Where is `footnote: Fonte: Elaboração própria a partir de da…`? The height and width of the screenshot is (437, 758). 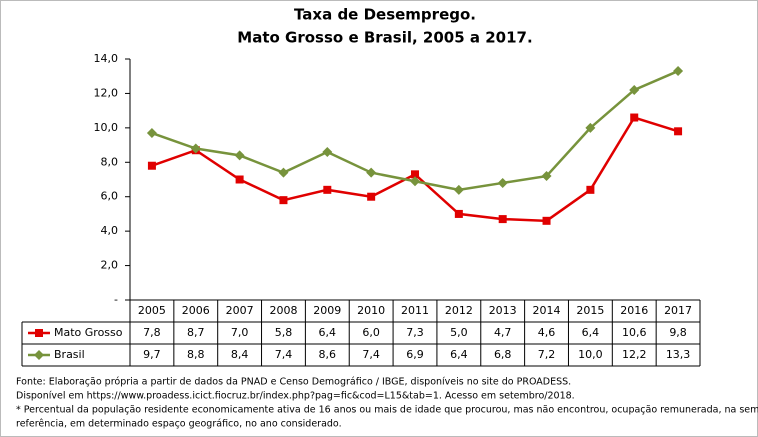 footnote: Fonte: Elaboração própria a partir de da… is located at coordinates (293, 382).